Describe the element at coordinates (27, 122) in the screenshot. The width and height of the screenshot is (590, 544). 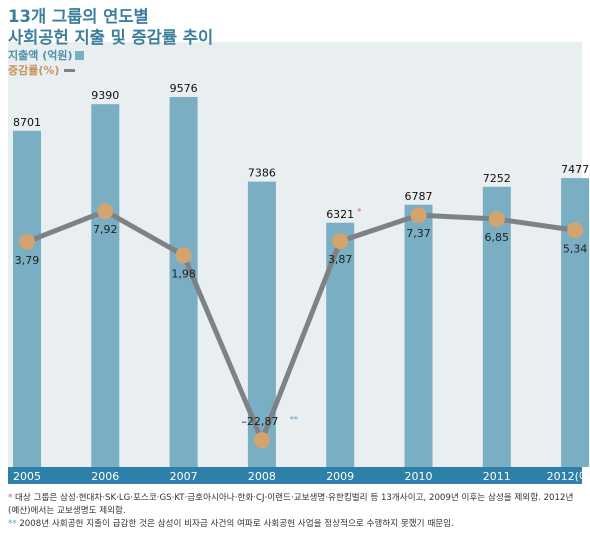
I see `bar-value-label: 8701` at that location.